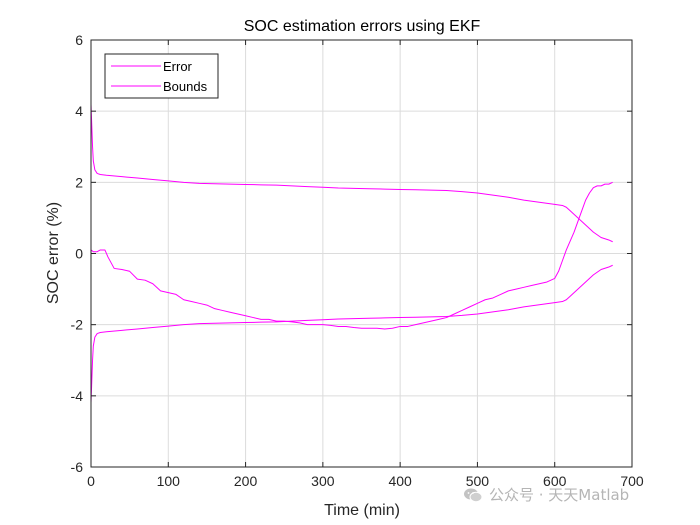 The height and width of the screenshot is (525, 700). What do you see at coordinates (323, 481) in the screenshot?
I see `x-tick-label: 300` at bounding box center [323, 481].